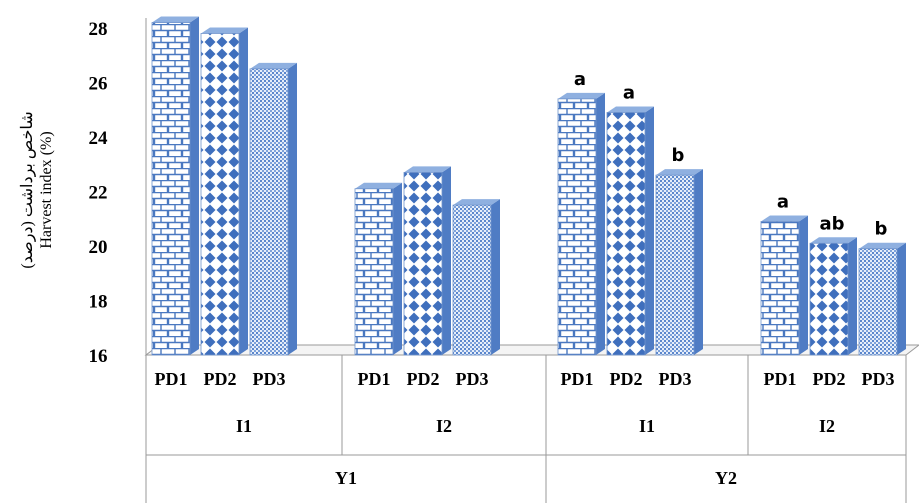 The image size is (919, 503). Describe the element at coordinates (46, 189) in the screenshot. I see `y-axis-title-en: Harvest index (%)` at that location.